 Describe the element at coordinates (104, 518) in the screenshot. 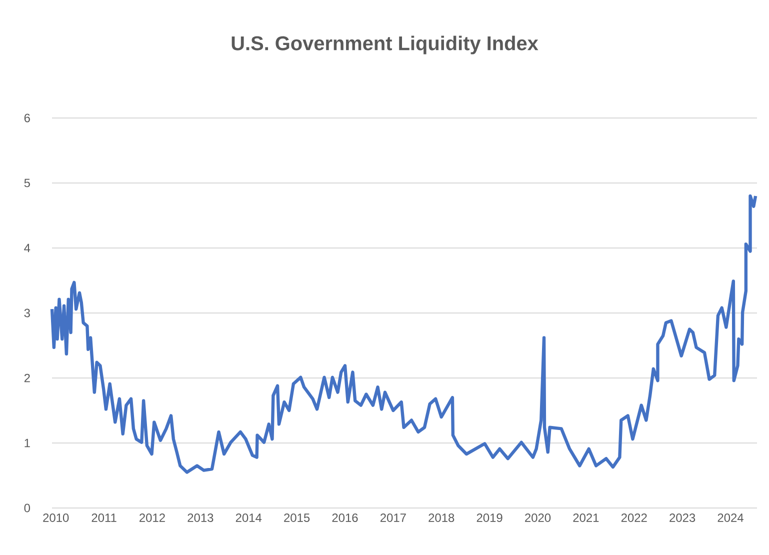

I see `x-tick-label: 2011` at that location.